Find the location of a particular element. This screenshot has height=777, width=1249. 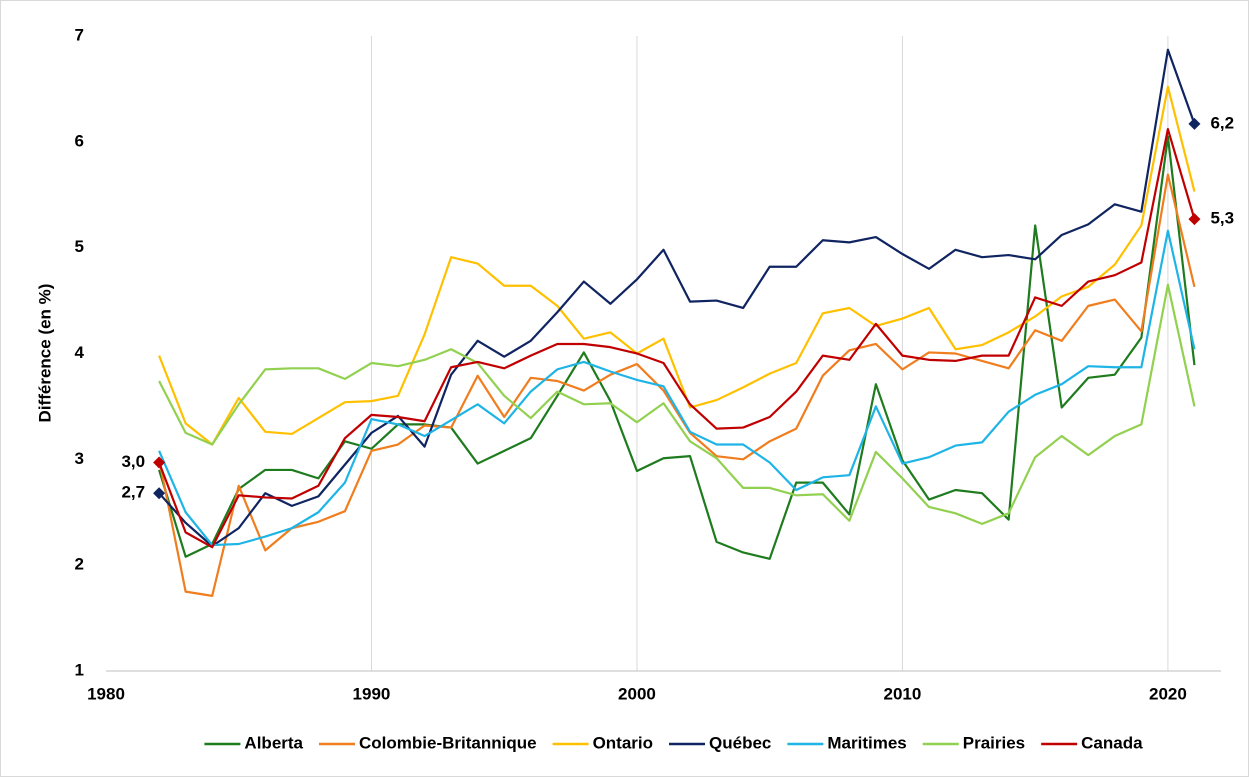

x-tick-label: 1980 is located at coordinates (106, 693).